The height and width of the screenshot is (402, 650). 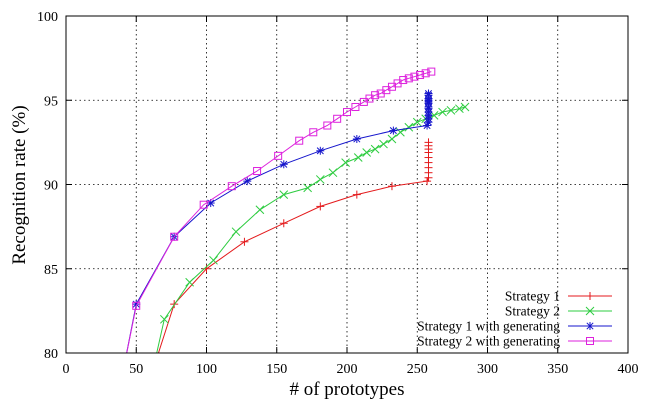 I want to click on y-axis-title: Recognition rate (%), so click(x=19, y=184).